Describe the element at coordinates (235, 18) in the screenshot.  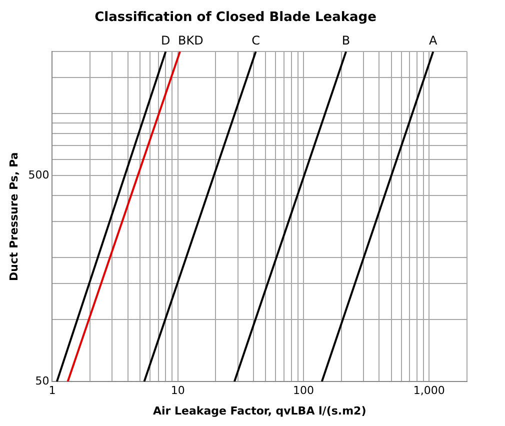
I see `chart-title: Classification of Closed Blade Leakage` at that location.